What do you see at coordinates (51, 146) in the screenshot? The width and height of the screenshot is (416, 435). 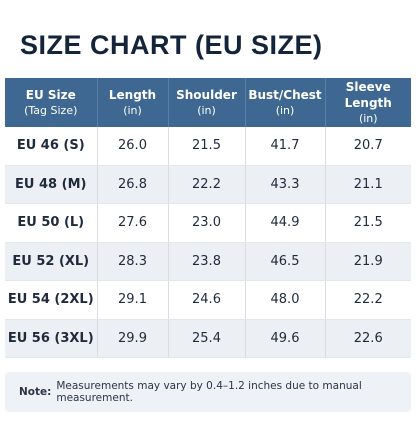 I see `size-cell: EU 46 (S)` at bounding box center [51, 146].